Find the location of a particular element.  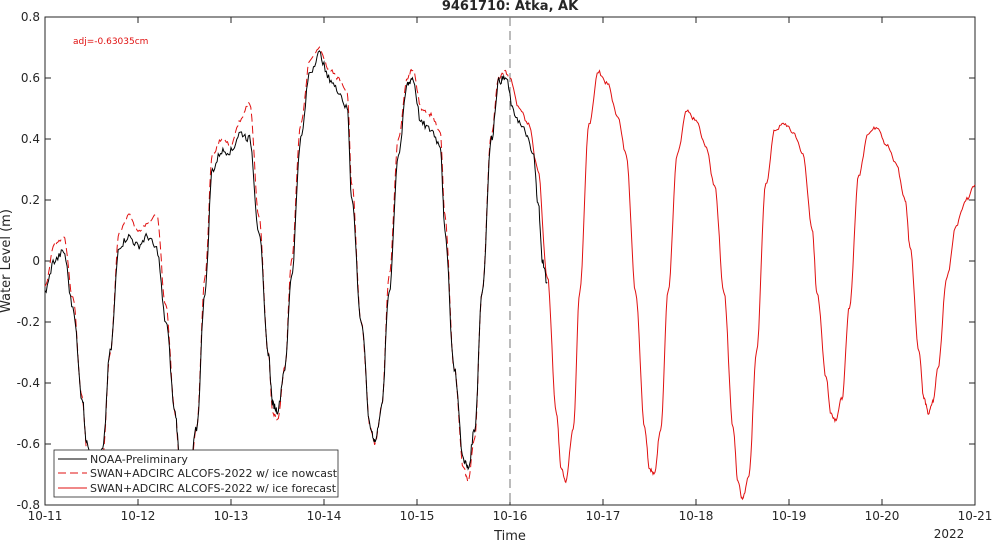

legend-label-nowcast: SWAN+ADCIRC ALCOFS-2022 w/ ice nowcast is located at coordinates (214, 473).